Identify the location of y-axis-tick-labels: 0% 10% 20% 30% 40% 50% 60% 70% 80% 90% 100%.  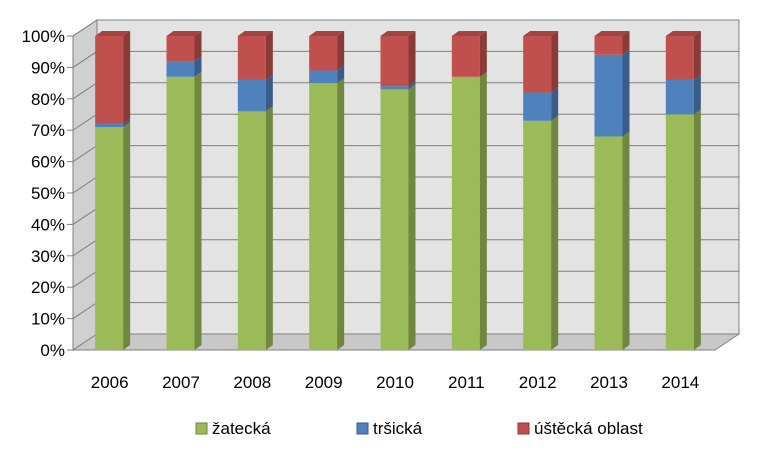
(43, 193).